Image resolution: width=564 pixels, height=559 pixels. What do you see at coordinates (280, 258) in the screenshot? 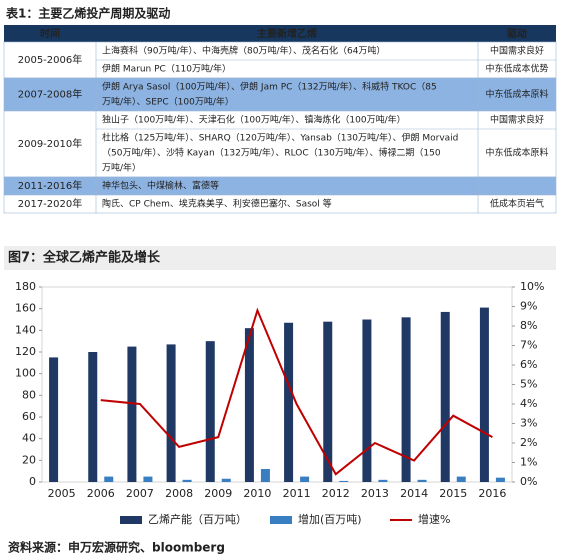
I see `chart-title-bg` at bounding box center [280, 258].